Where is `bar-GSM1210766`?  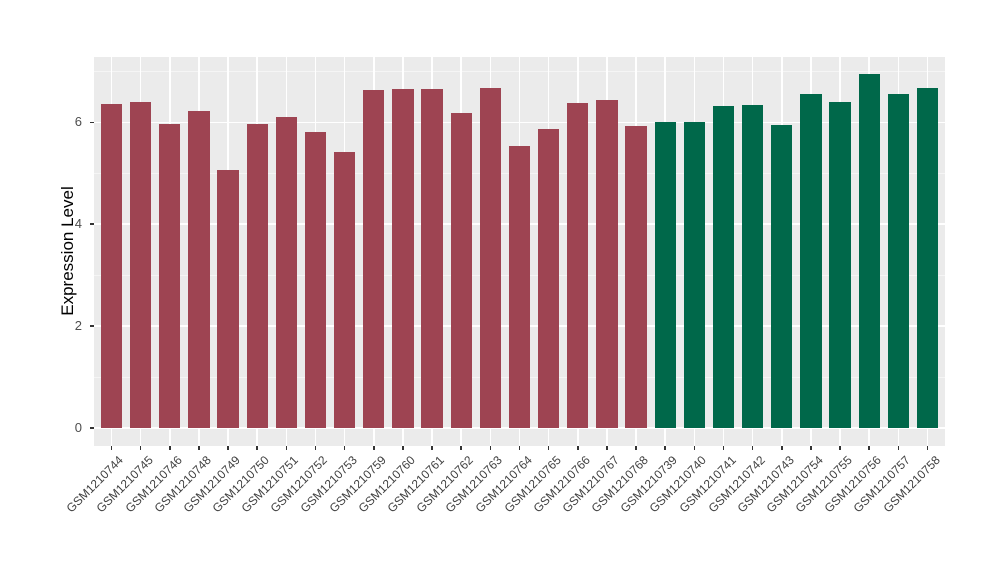 bar-GSM1210766 is located at coordinates (578, 266).